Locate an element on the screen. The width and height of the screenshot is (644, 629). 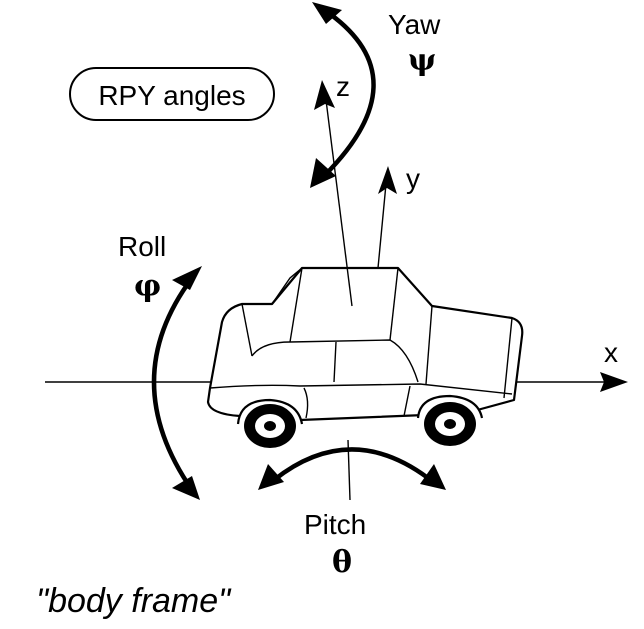
badge-pill is located at coordinates (172, 94).